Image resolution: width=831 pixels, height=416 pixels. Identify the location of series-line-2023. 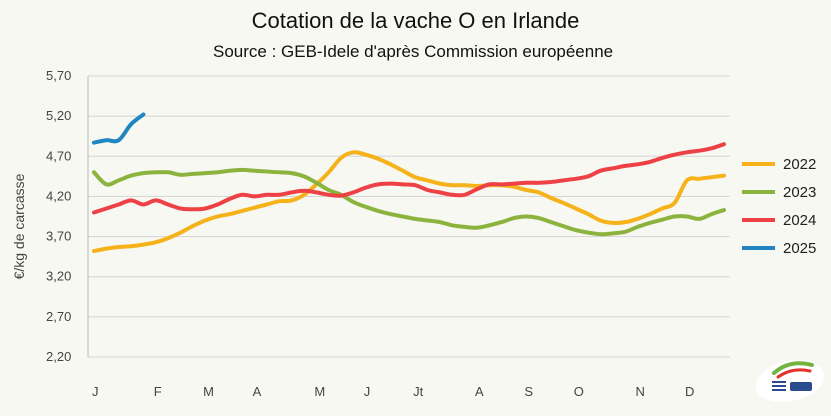
(409, 202).